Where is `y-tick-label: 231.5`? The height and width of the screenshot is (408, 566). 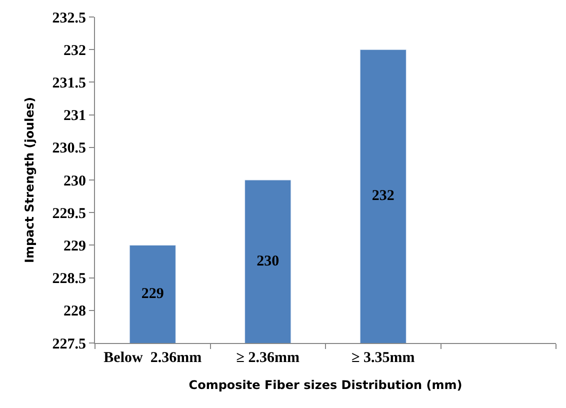 y-tick-label: 231.5 is located at coordinates (69, 83).